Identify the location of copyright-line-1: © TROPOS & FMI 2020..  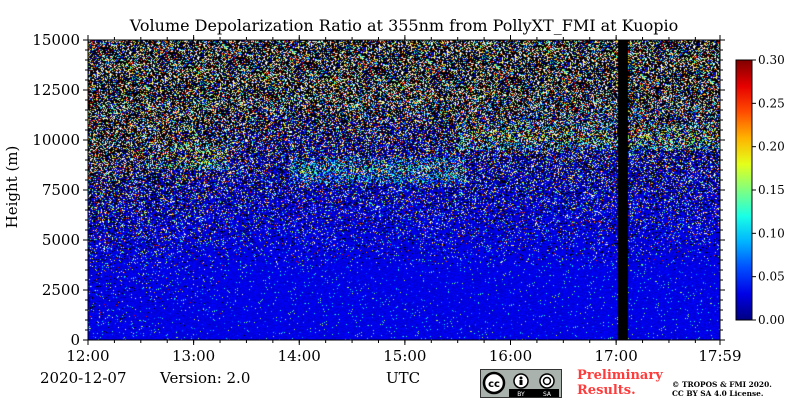
(722, 384).